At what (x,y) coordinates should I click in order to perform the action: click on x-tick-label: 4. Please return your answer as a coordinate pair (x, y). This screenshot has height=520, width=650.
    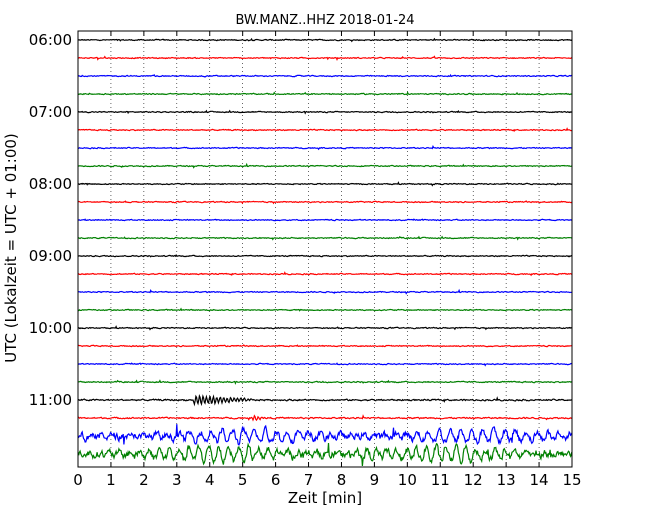
    Looking at the image, I should click on (210, 480).